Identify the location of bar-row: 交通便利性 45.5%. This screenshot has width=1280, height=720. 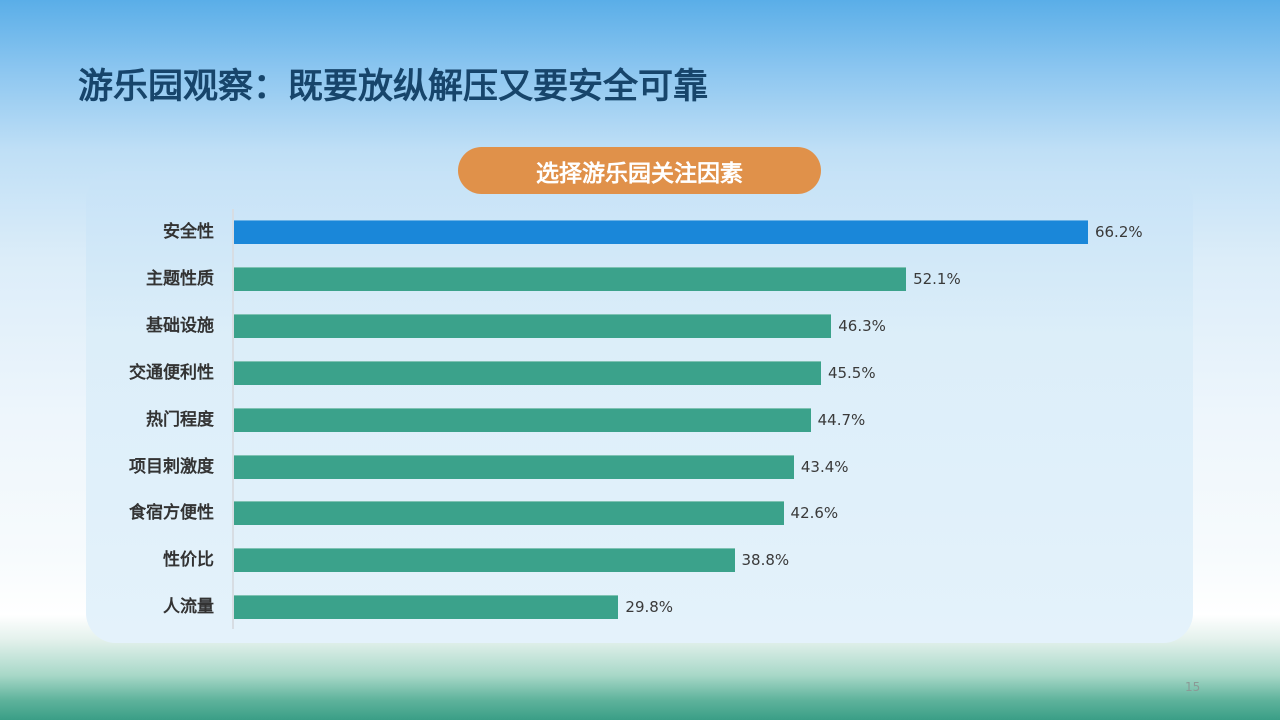
(640, 372).